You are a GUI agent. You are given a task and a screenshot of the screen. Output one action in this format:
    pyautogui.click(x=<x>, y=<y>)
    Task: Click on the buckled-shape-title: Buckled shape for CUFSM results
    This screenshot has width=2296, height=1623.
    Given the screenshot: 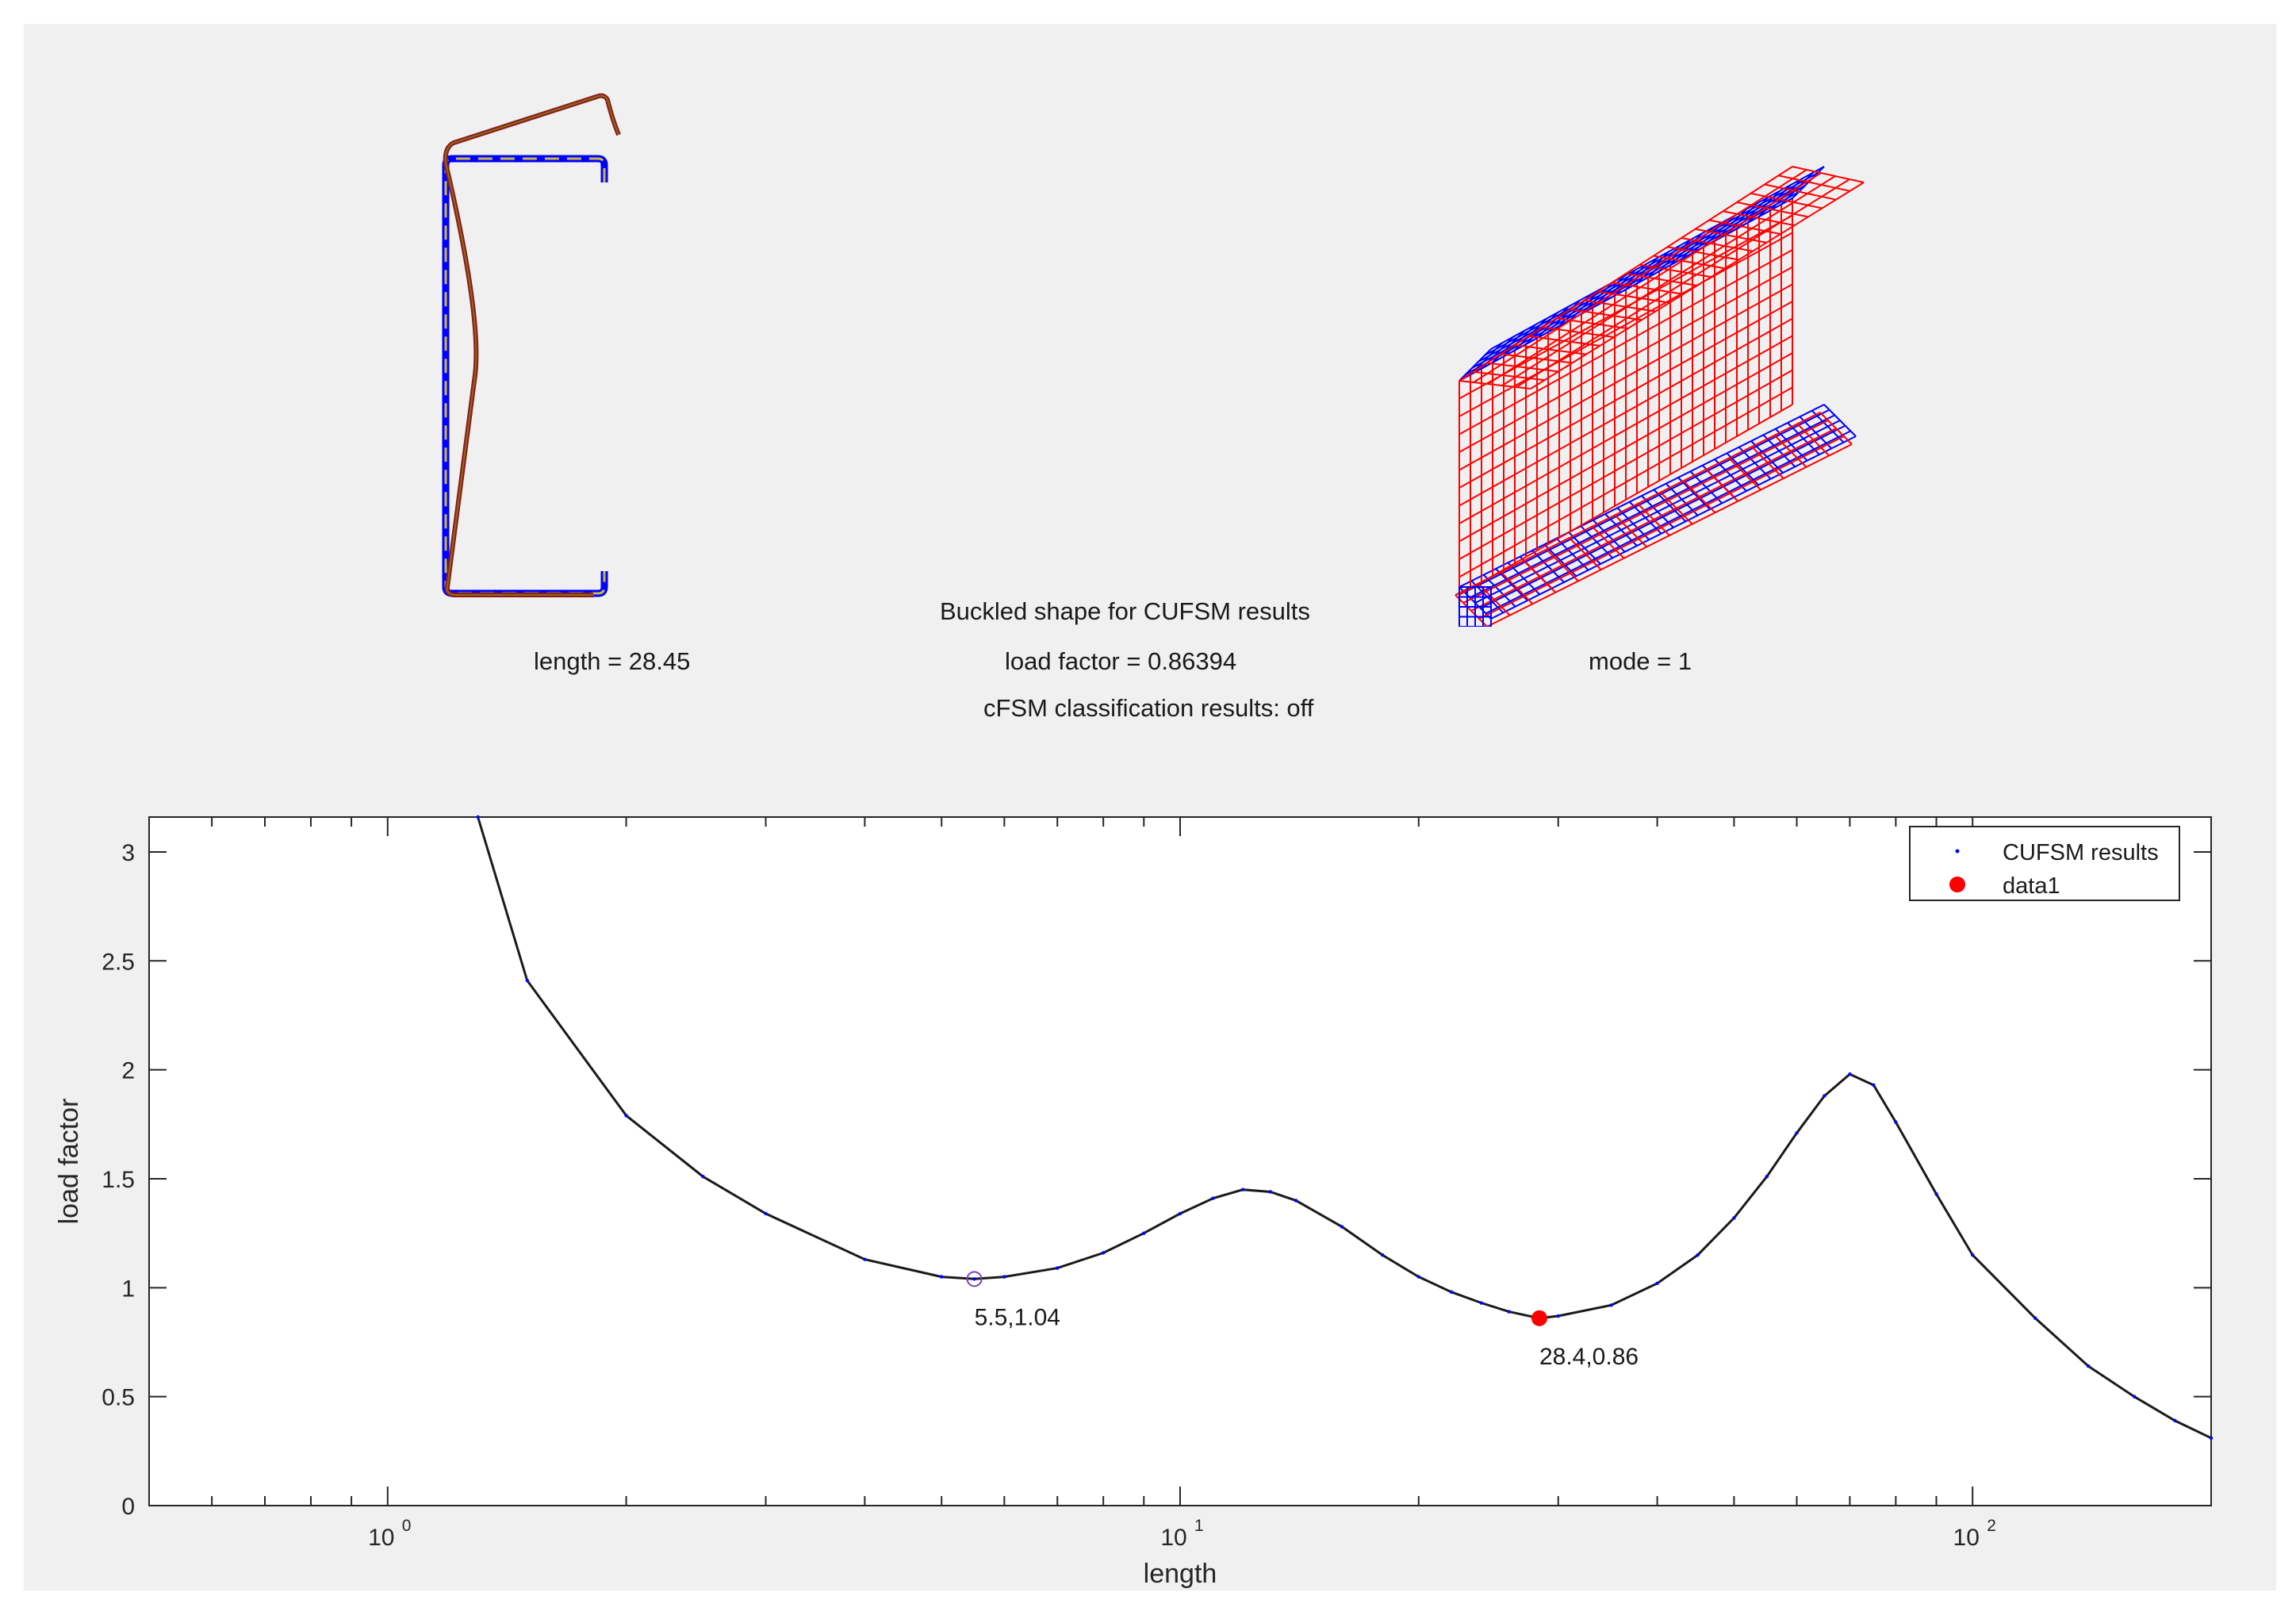 What is the action you would take?
    pyautogui.click(x=1125, y=611)
    